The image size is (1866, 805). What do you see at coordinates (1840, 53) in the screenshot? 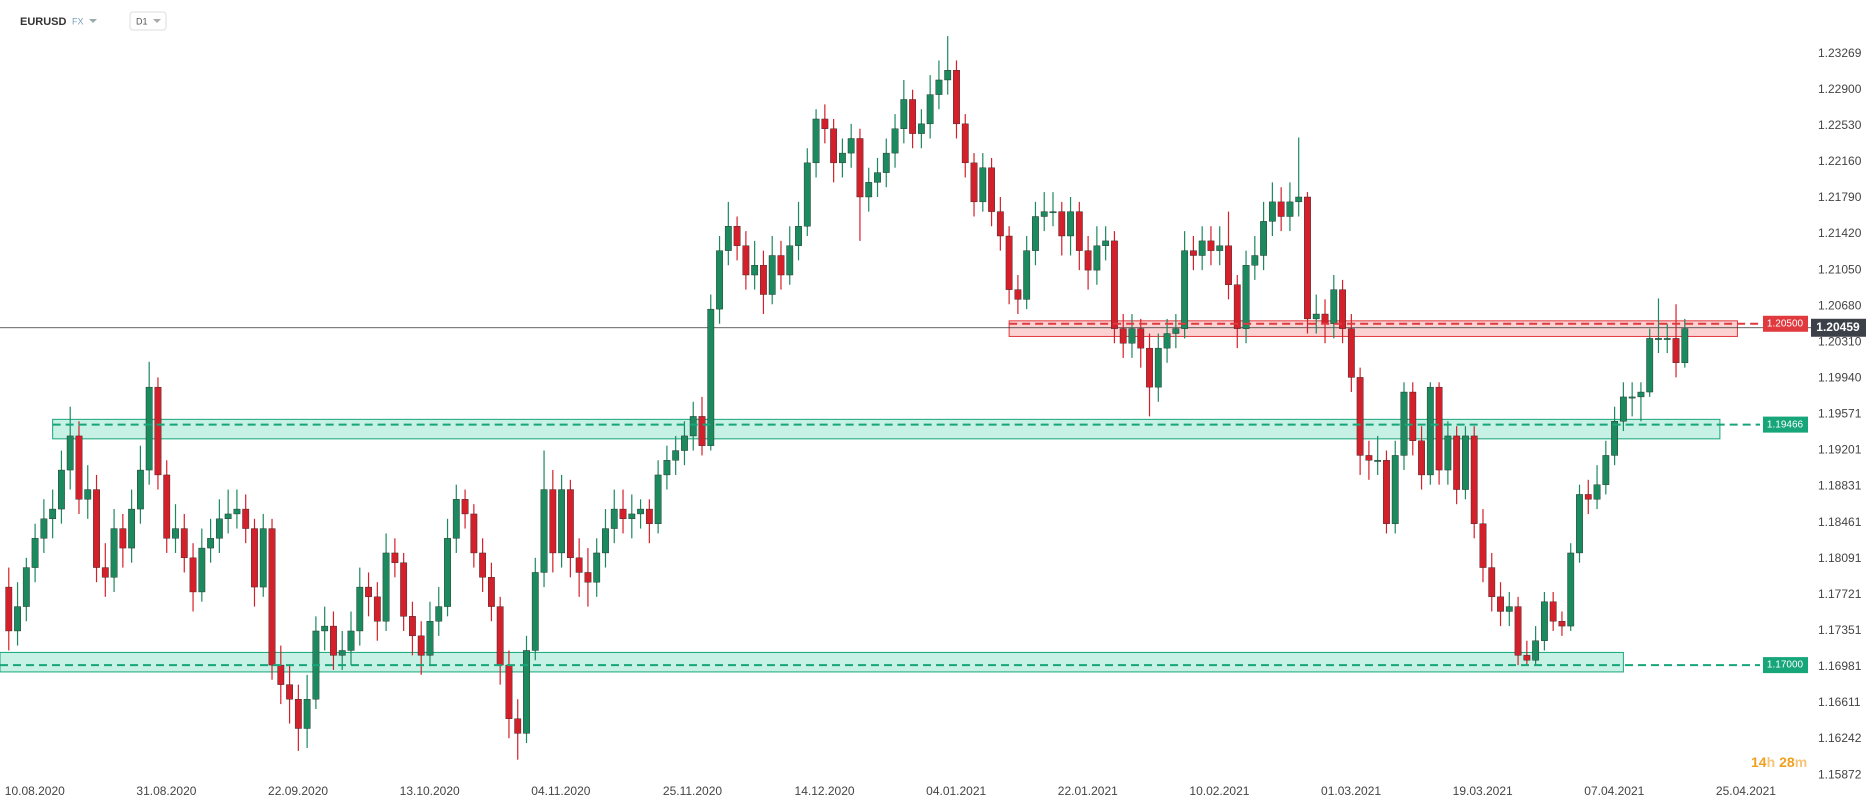
I see `y-tick-label: 1.23269` at bounding box center [1840, 53].